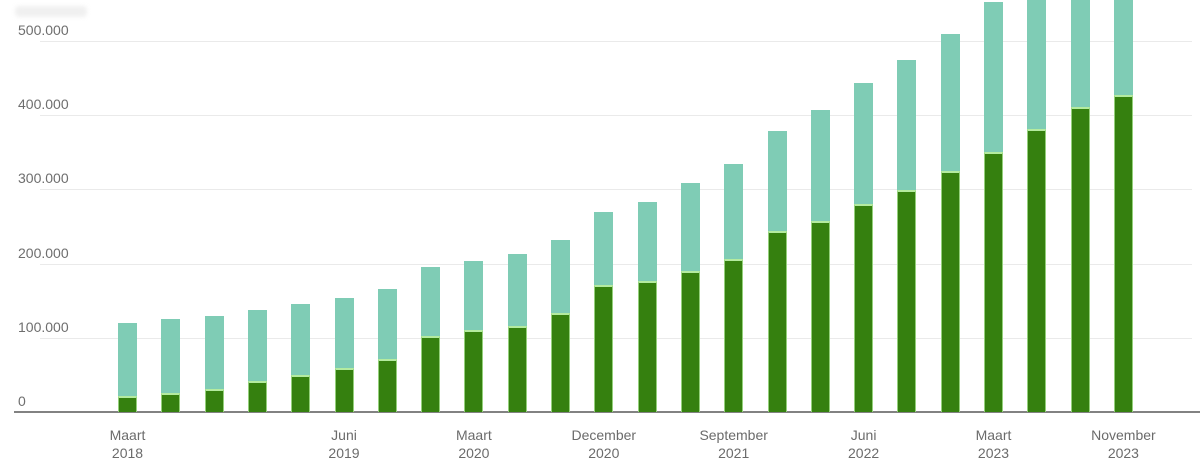 The width and height of the screenshot is (1200, 474). What do you see at coordinates (431, 302) in the screenshot?
I see `bar-7-teal-segment` at bounding box center [431, 302].